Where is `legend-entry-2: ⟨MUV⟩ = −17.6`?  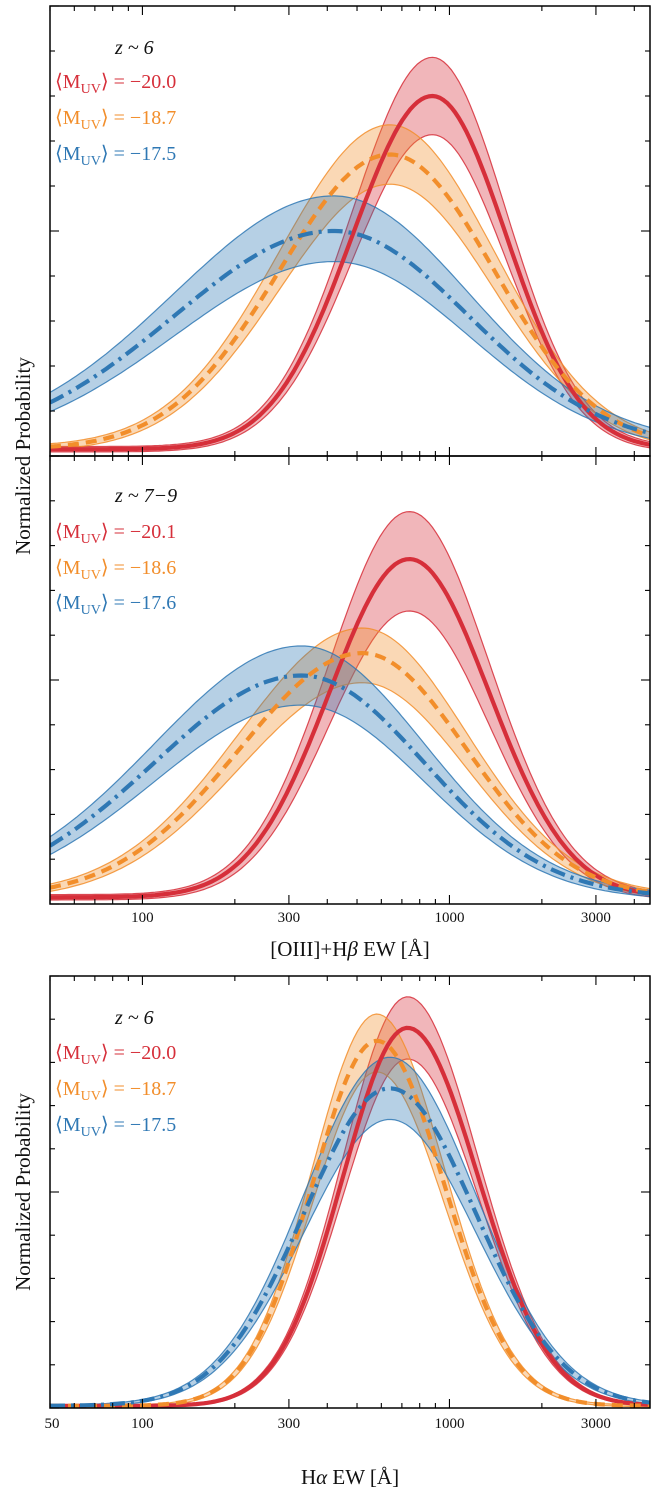
legend-entry-2: ⟨MUV⟩ = −17.6 is located at coordinates (115, 605).